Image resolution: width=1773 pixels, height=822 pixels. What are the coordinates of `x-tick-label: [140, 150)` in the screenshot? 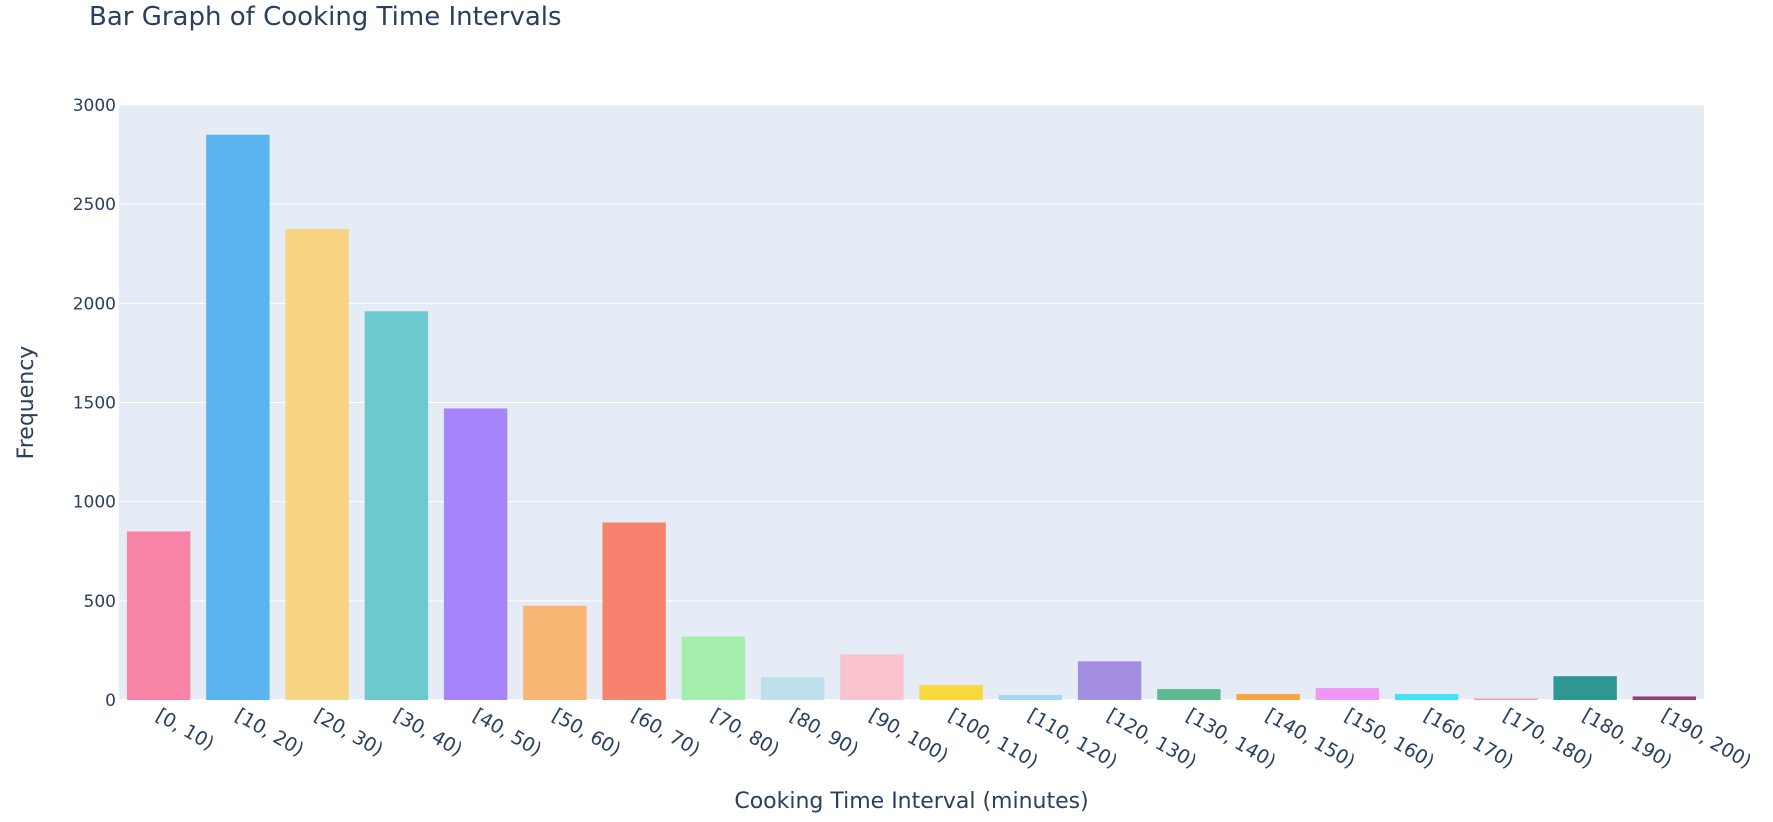 It's located at (1310, 738).